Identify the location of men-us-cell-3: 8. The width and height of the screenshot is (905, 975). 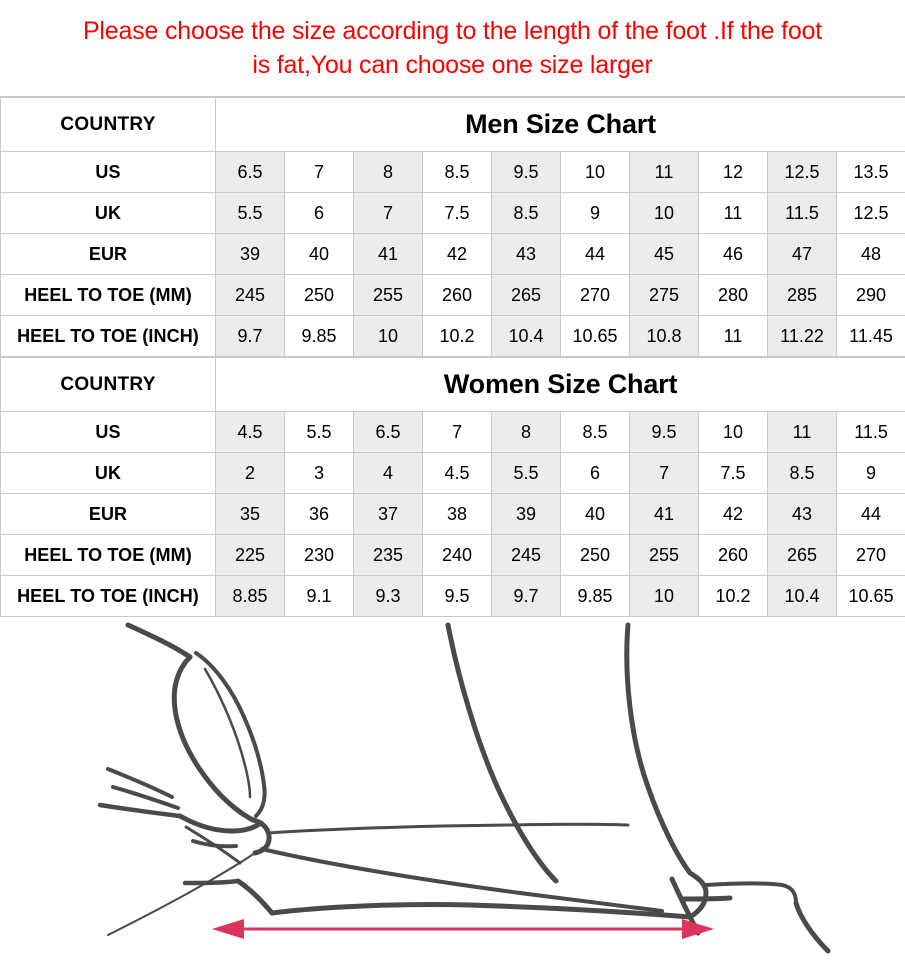
(388, 172).